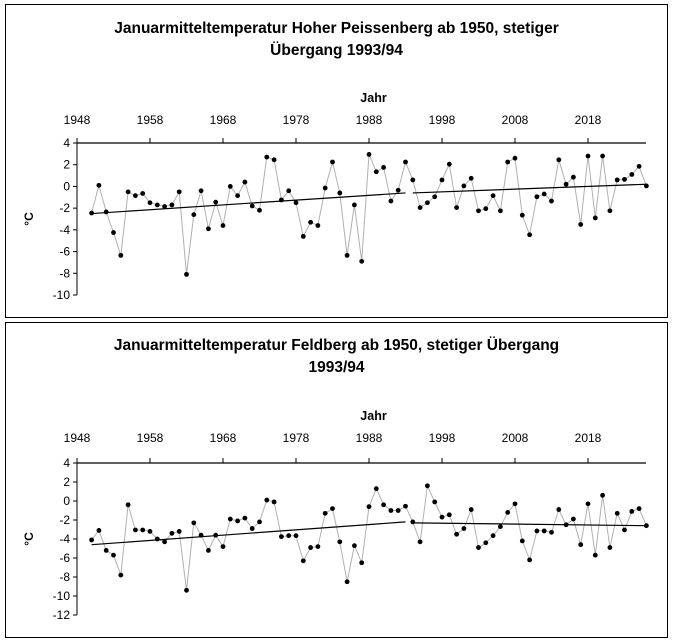  I want to click on x-axis-label: Jahr, so click(373, 416).